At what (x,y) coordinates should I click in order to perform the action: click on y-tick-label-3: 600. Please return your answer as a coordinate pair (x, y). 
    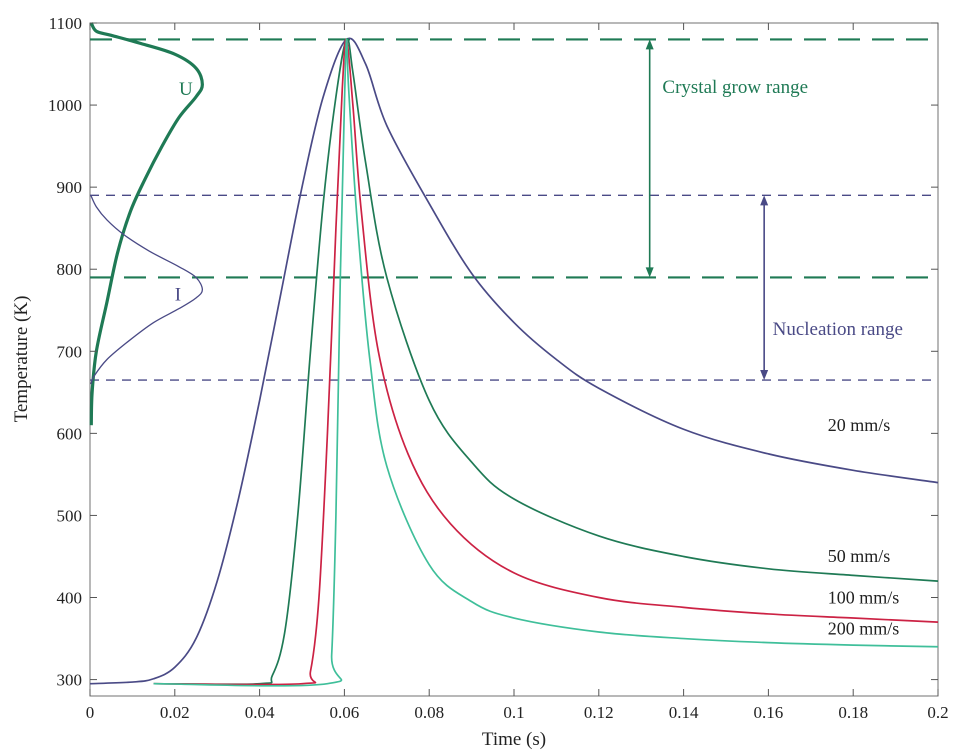
    Looking at the image, I should click on (70, 433).